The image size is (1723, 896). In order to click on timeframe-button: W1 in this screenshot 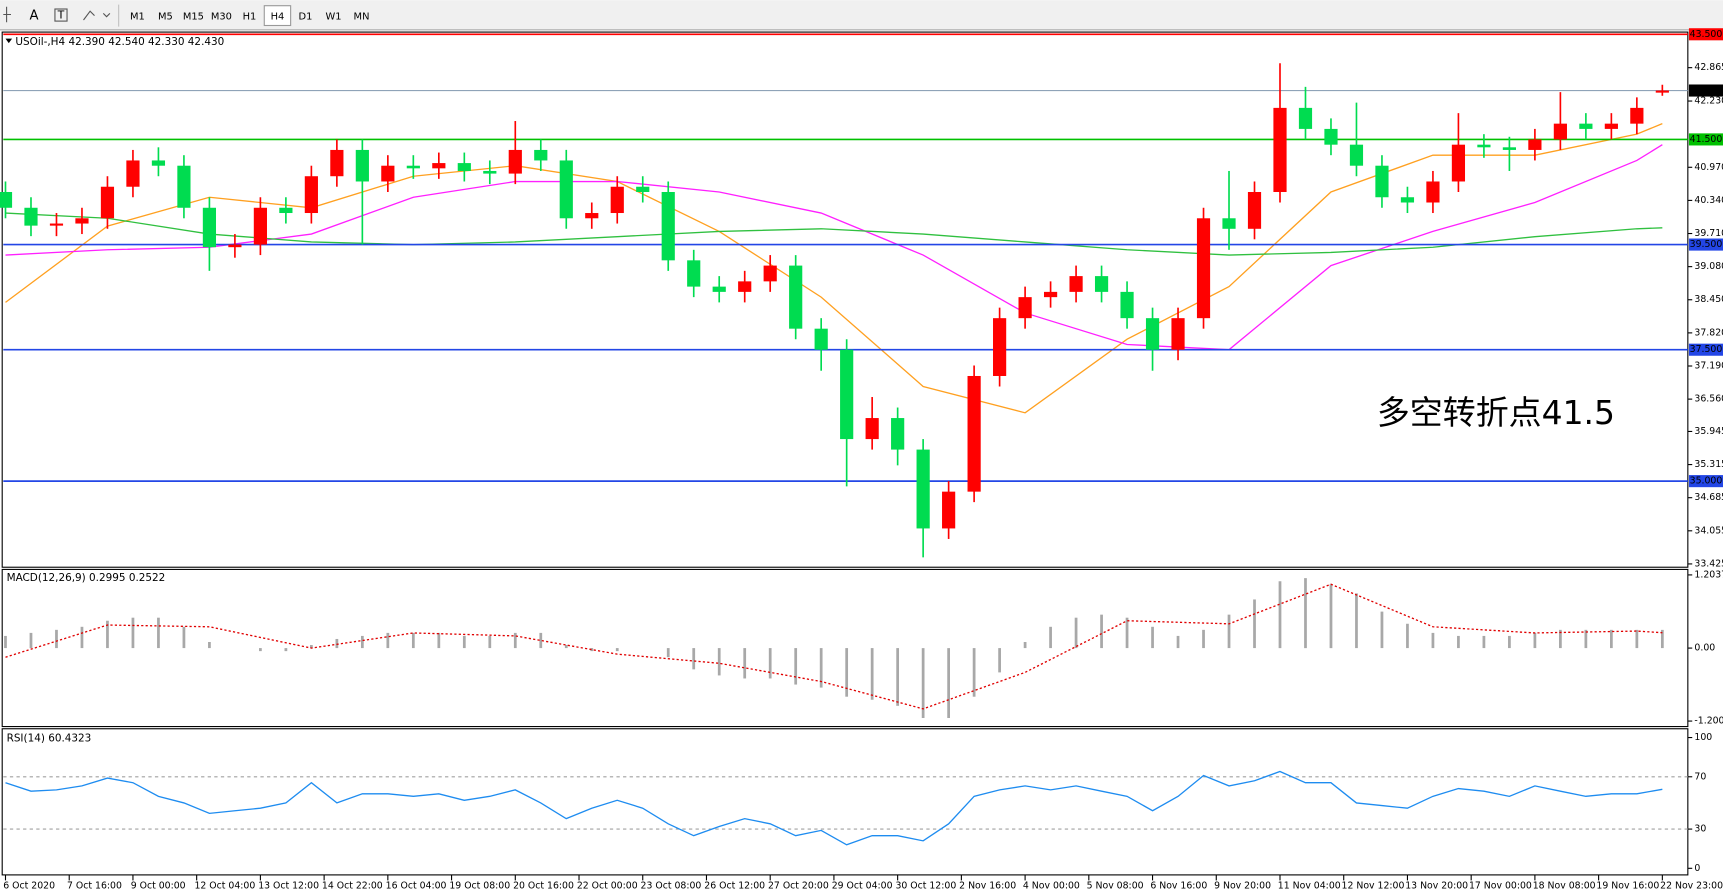, I will do `click(333, 17)`.